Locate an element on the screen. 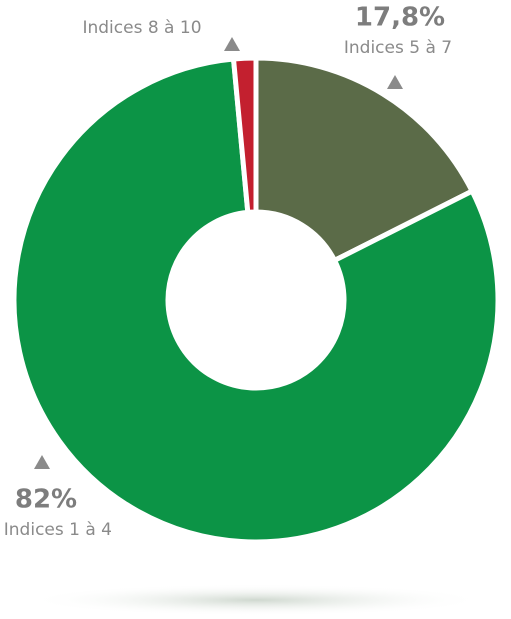 This screenshot has width=511, height=619. category-label: Indices 5 à 7 is located at coordinates (398, 48).